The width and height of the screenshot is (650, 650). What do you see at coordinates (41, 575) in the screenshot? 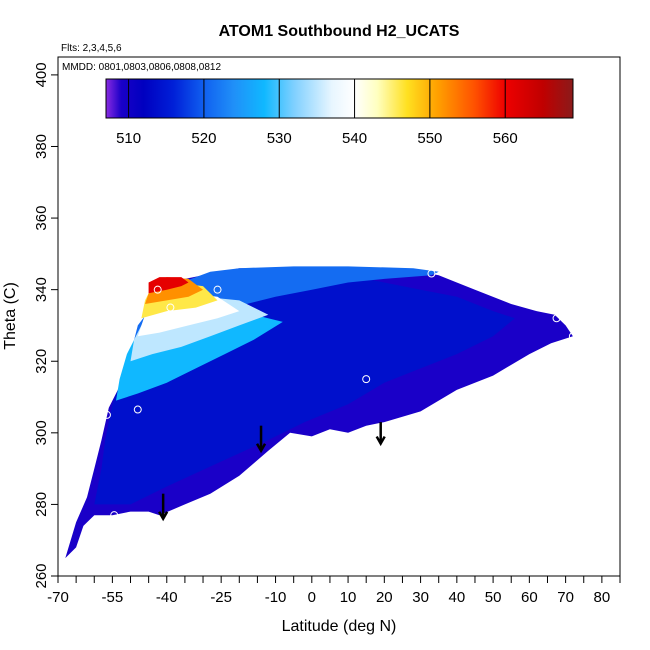
I see `y-tick-label: 260` at bounding box center [41, 575].